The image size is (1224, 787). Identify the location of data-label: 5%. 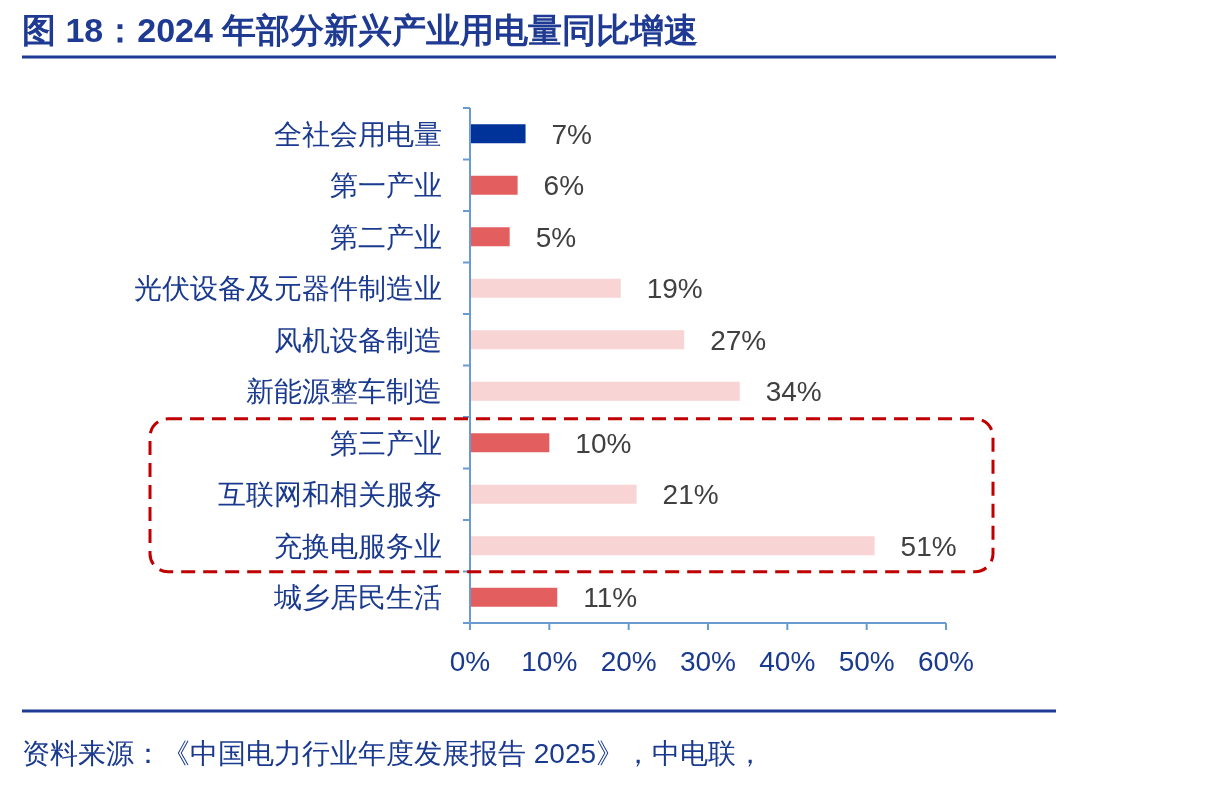
(556, 237).